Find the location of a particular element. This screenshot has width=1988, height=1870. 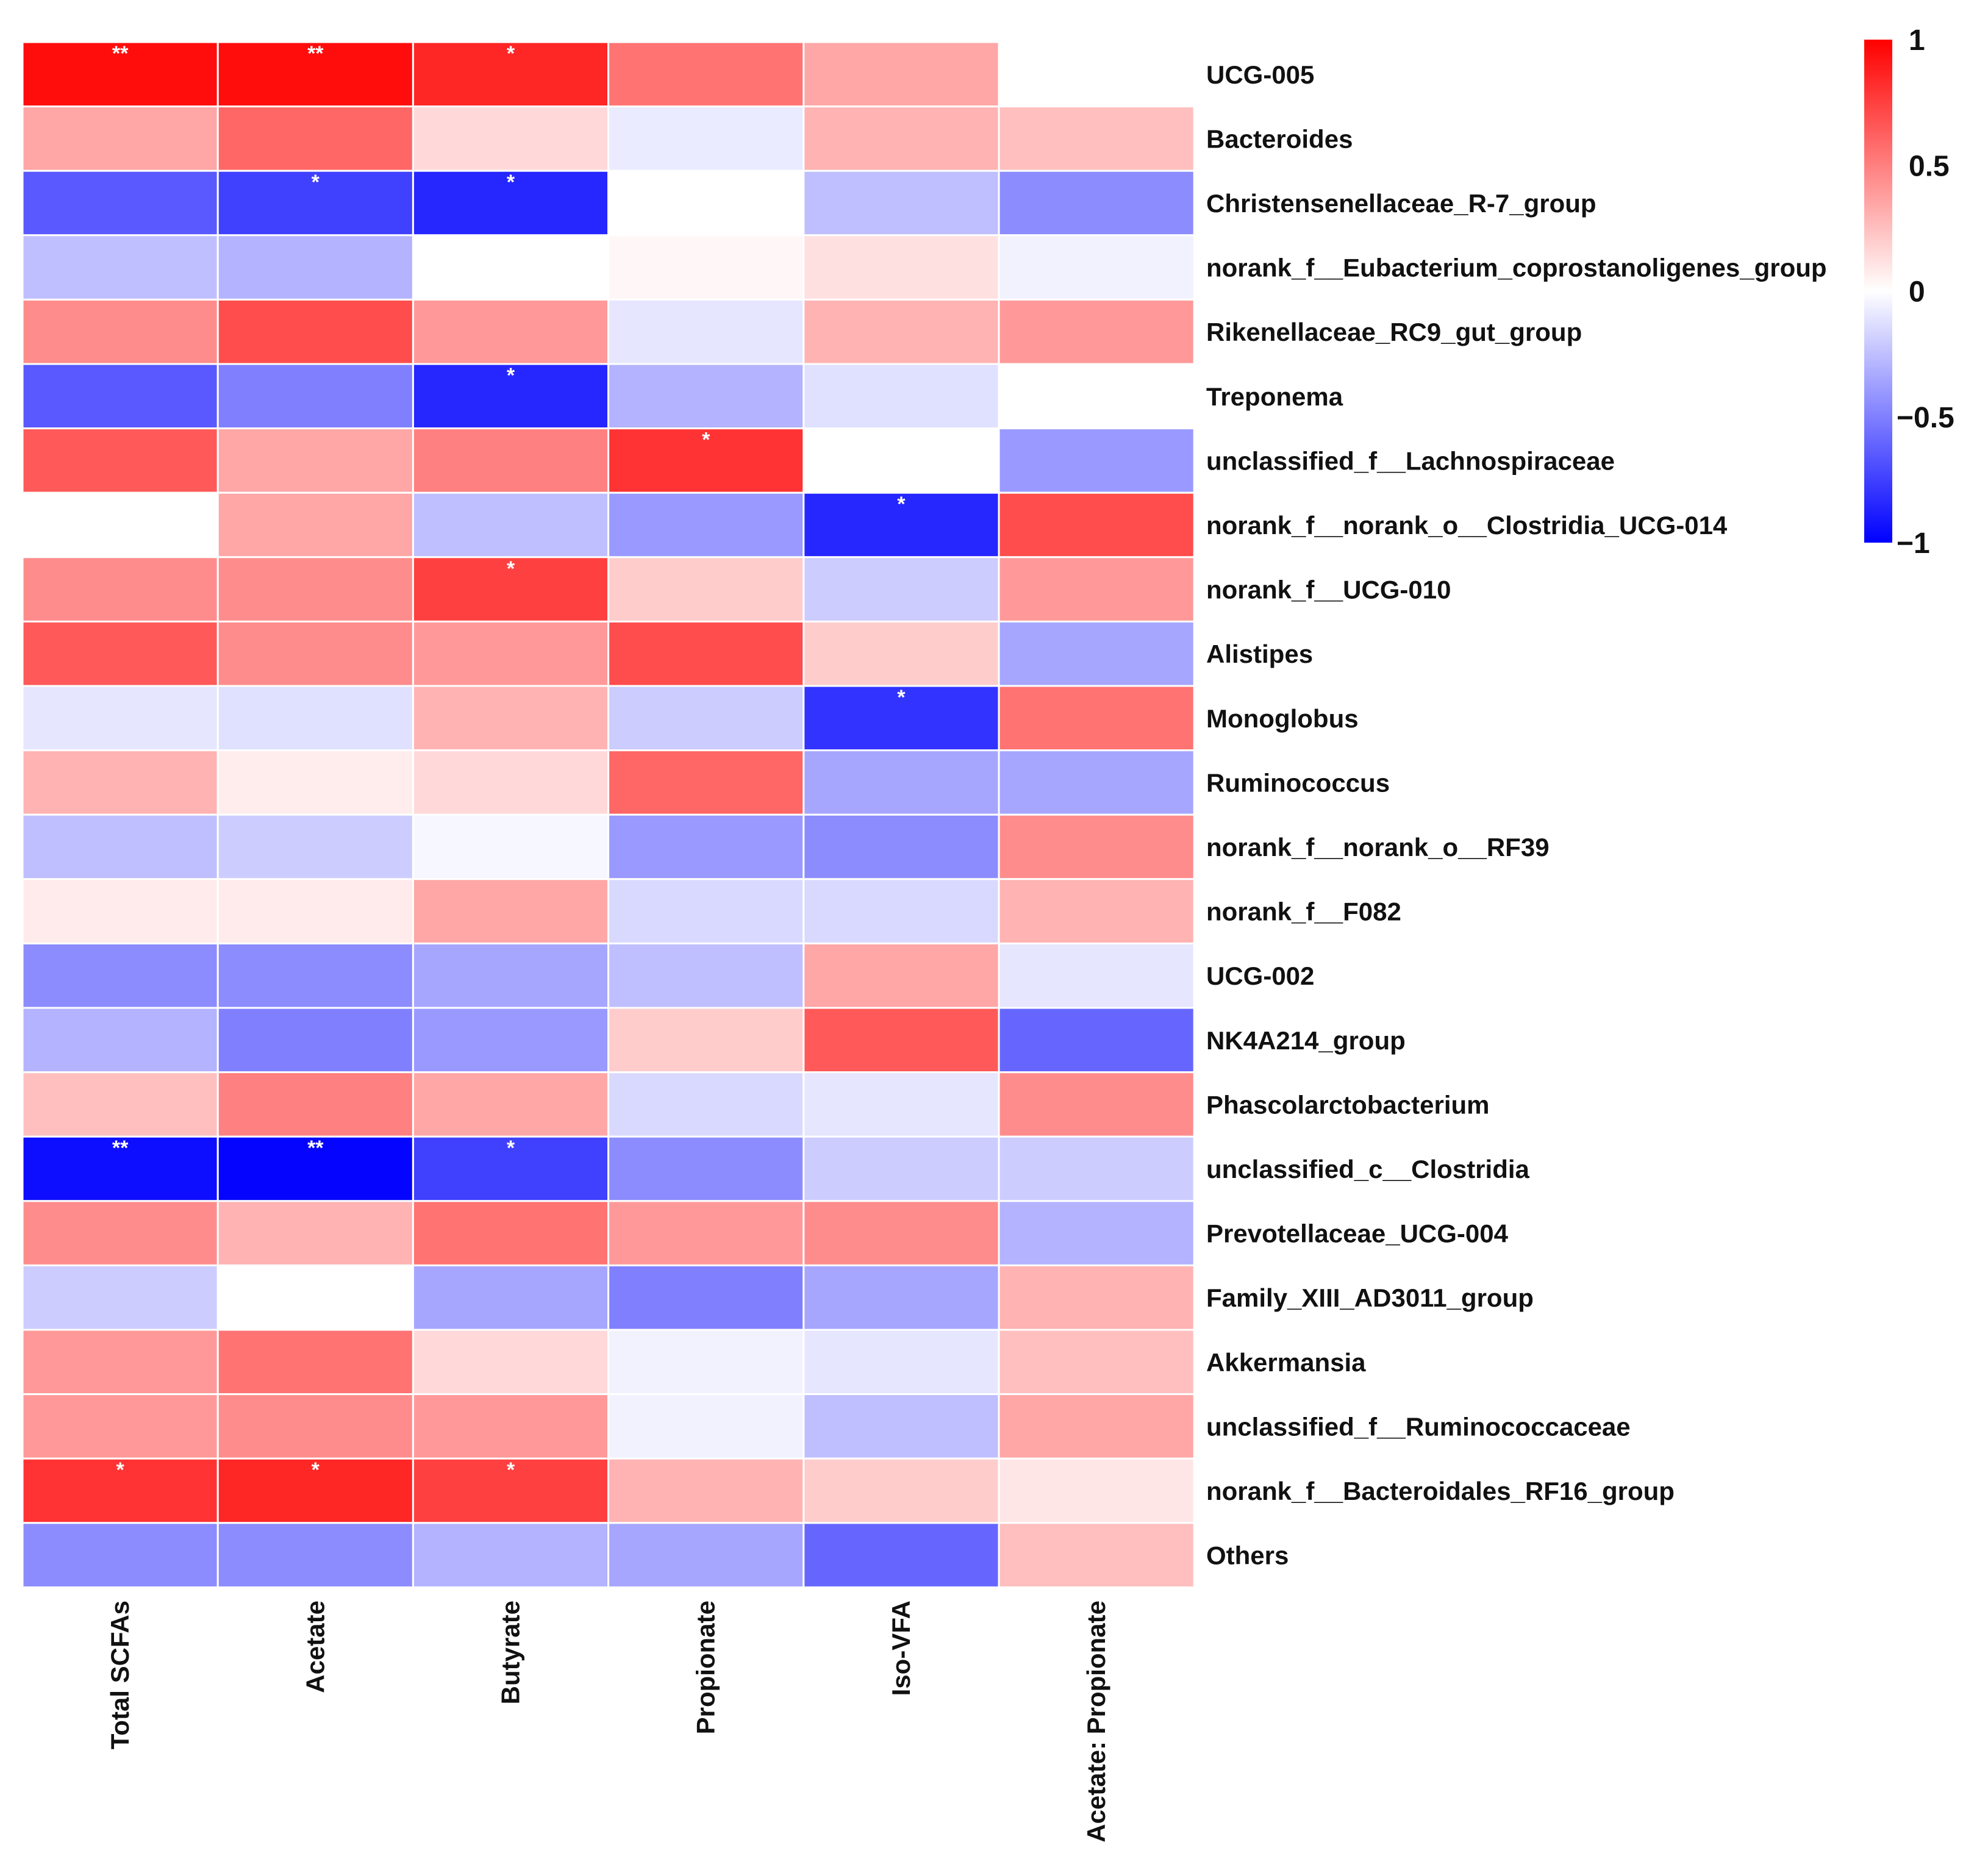

row-label: norank_f__norank_o__RF39 is located at coordinates (1378, 847).